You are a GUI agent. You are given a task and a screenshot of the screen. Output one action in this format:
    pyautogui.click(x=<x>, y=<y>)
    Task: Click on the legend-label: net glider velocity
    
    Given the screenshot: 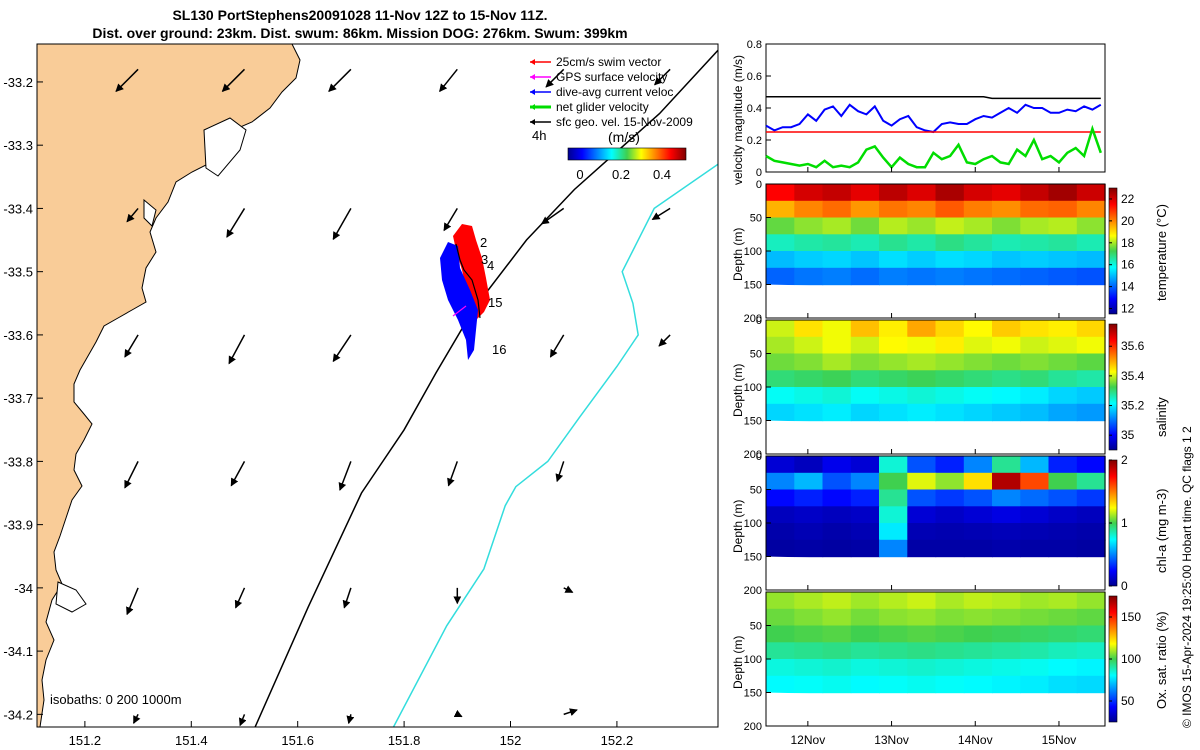 What is the action you would take?
    pyautogui.click(x=602, y=107)
    